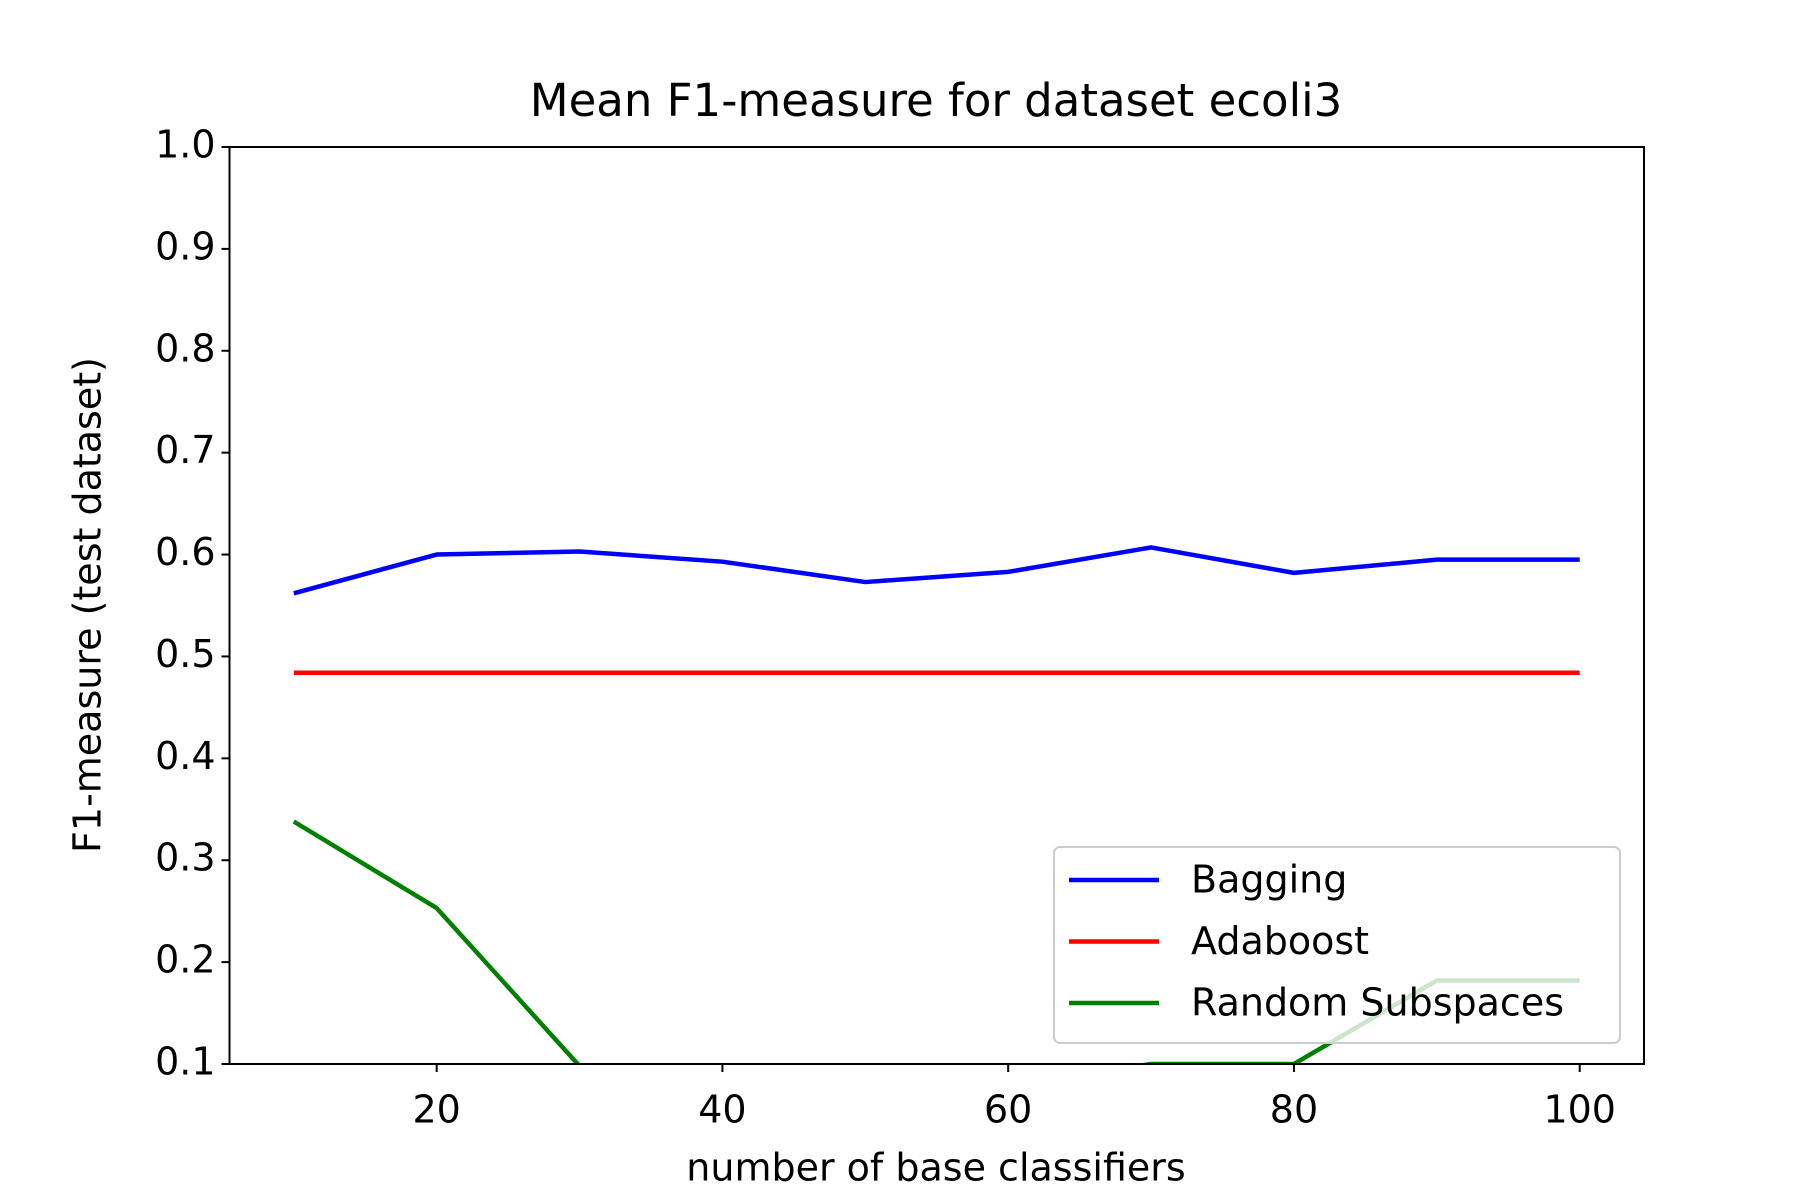  What do you see at coordinates (185, 858) in the screenshot?
I see `y-tick-label: 0.3` at bounding box center [185, 858].